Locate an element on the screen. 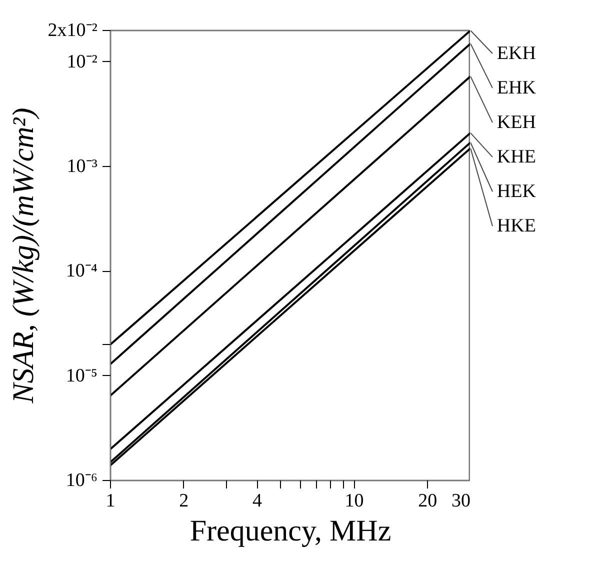 This screenshot has width=598, height=565. x-tick-label: 1 is located at coordinates (111, 501).